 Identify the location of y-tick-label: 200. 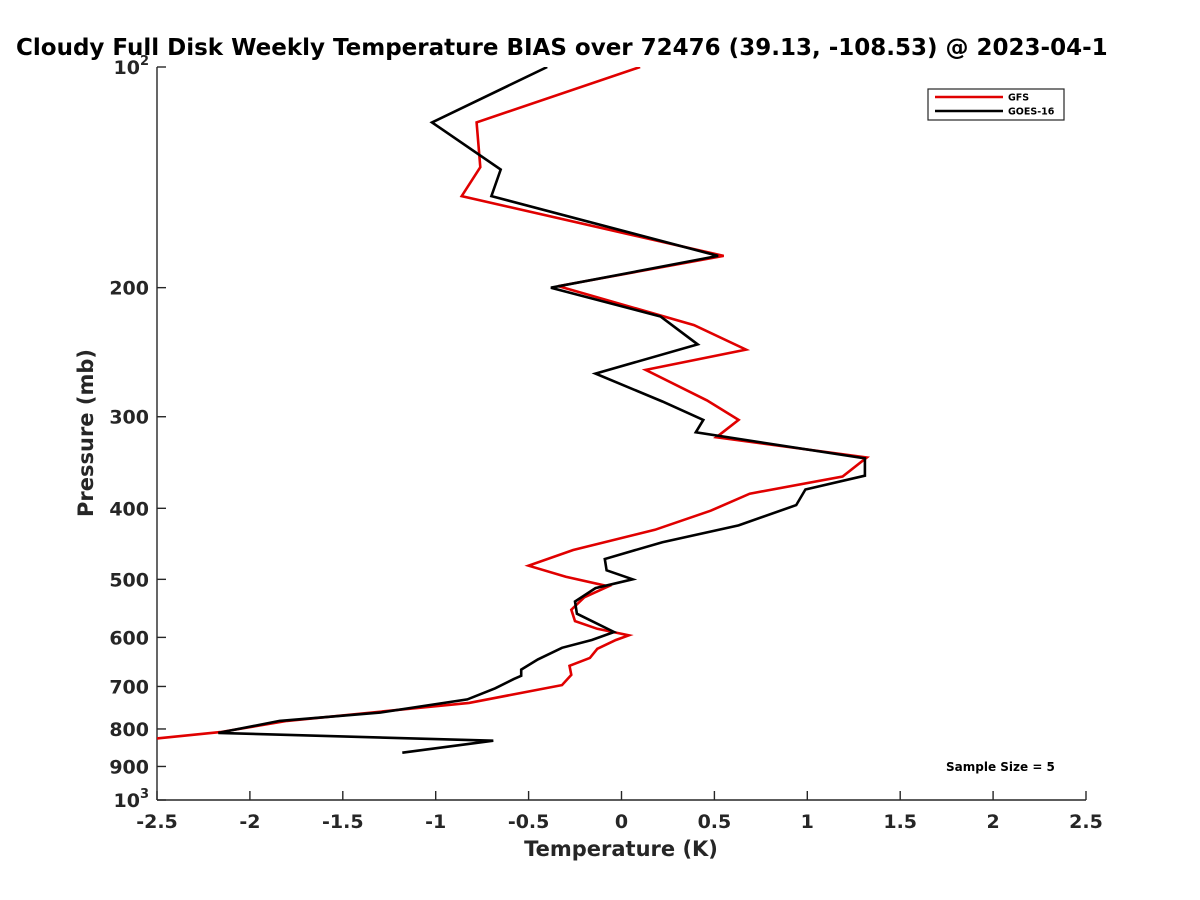
(129, 289).